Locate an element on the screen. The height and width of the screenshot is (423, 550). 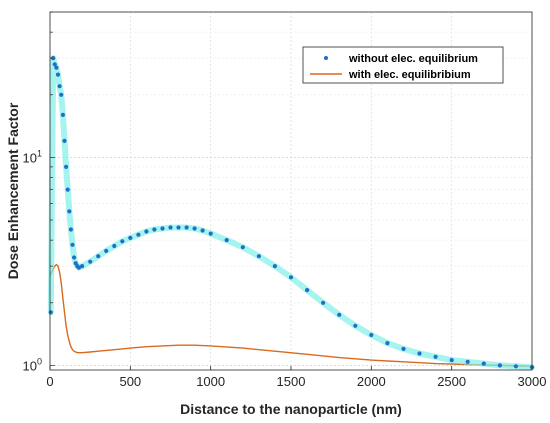
legend-label-without-equilibrium: without elec. equilibrium is located at coordinates (413, 59).